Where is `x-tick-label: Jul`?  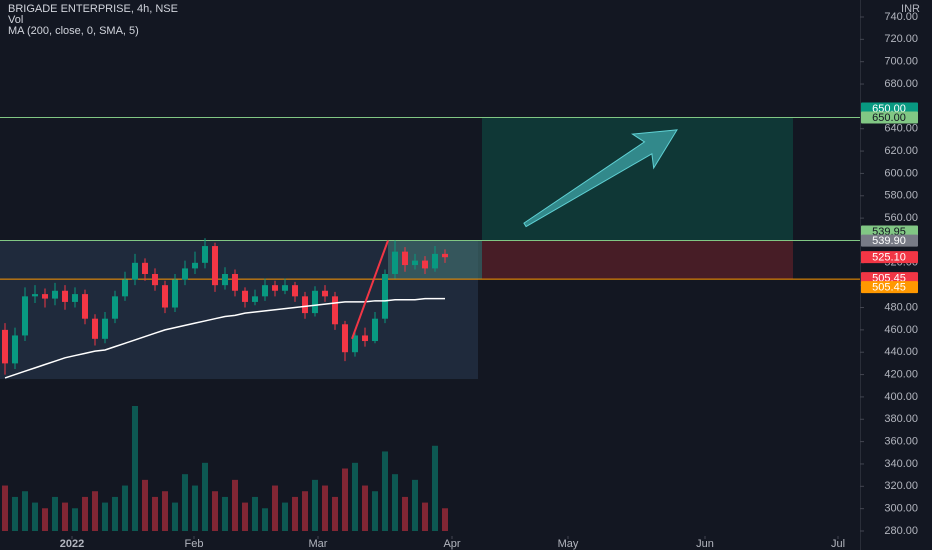
x-tick-label: Jul is located at coordinates (838, 544).